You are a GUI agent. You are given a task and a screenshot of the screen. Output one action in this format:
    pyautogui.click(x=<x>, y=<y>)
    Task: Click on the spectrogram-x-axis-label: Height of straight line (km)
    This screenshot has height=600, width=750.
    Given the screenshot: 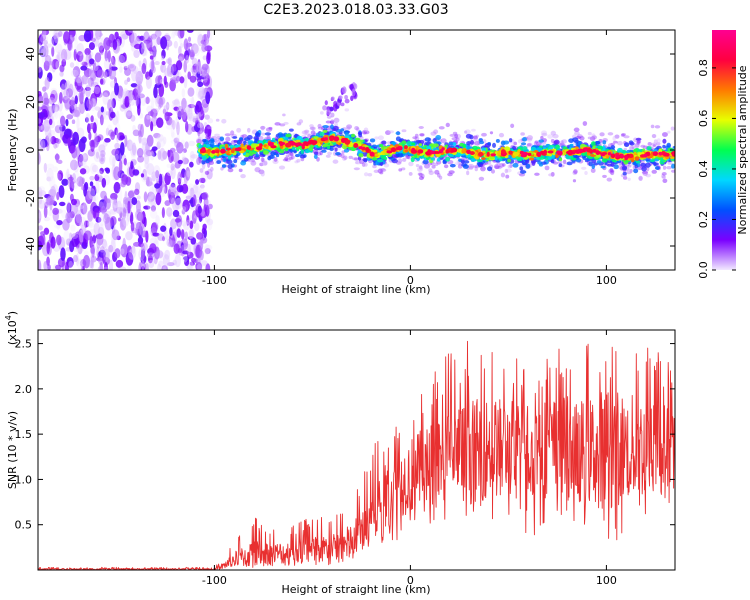 What is the action you would take?
    pyautogui.click(x=355, y=289)
    